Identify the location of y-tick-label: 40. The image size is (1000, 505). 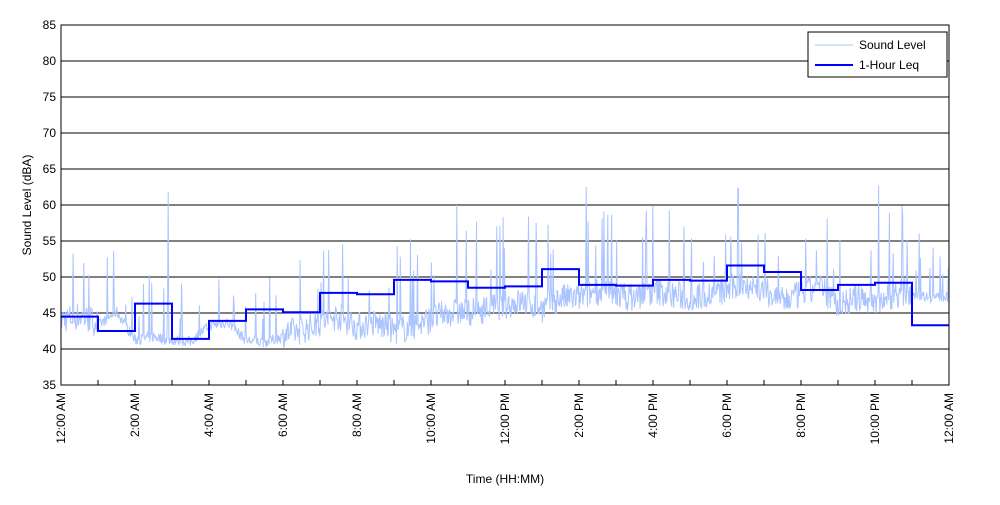
(50, 349).